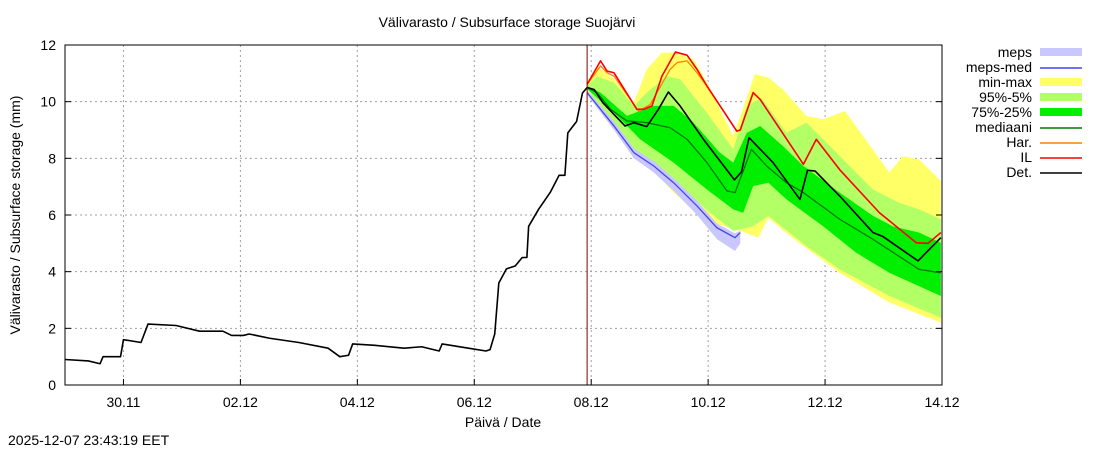  I want to click on y-tick-label: 4, so click(52, 272).